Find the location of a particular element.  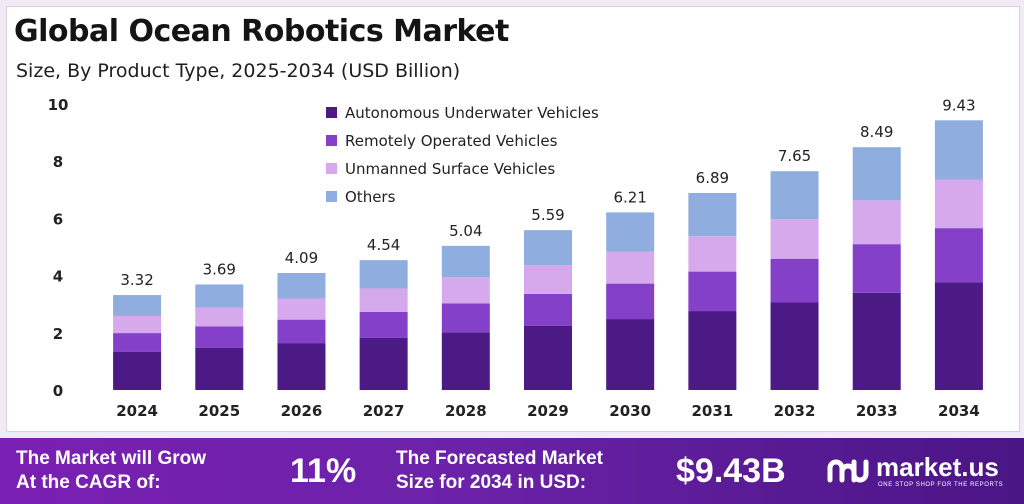

brand-logo: market.us ONE STOP SHOP FOR THE REPORTS is located at coordinates (921, 472).